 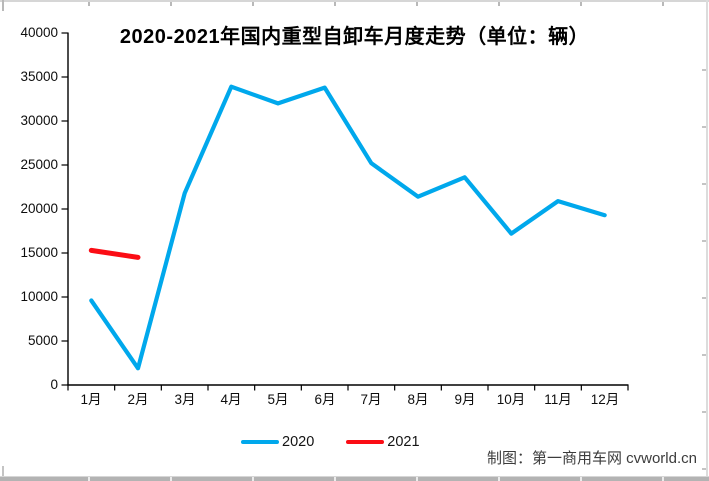 What do you see at coordinates (114, 253) in the screenshot?
I see `series-line-2021` at bounding box center [114, 253].